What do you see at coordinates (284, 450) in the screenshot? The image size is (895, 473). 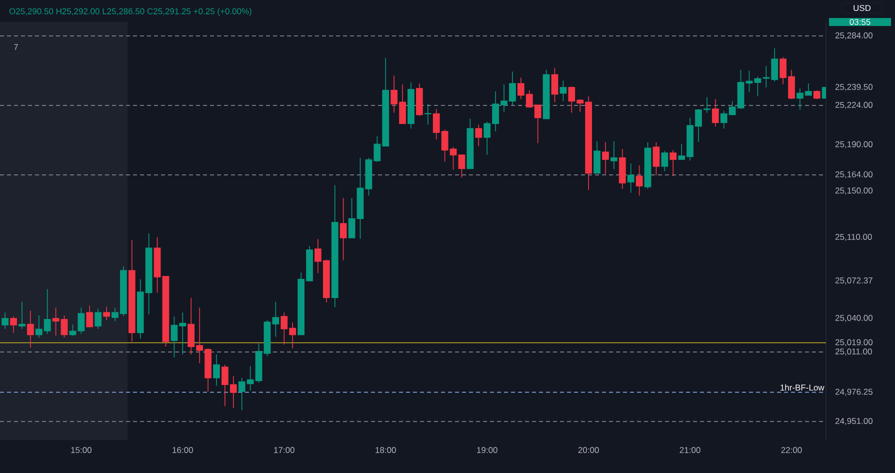 I see `x-tick-label: 17:00` at bounding box center [284, 450].